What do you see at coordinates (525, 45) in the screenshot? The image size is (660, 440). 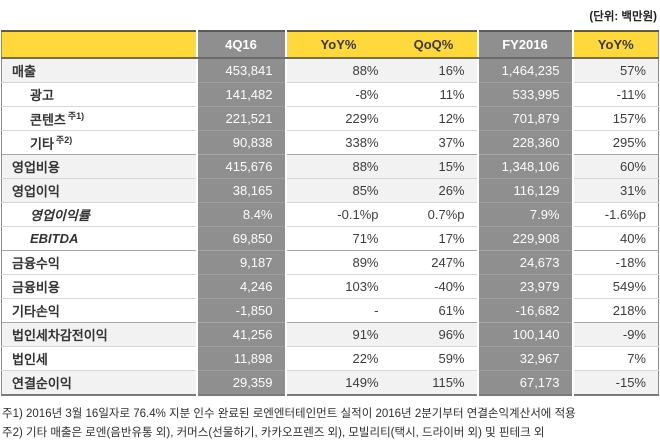 I see `header-fy2016: FY2016` at bounding box center [525, 45].